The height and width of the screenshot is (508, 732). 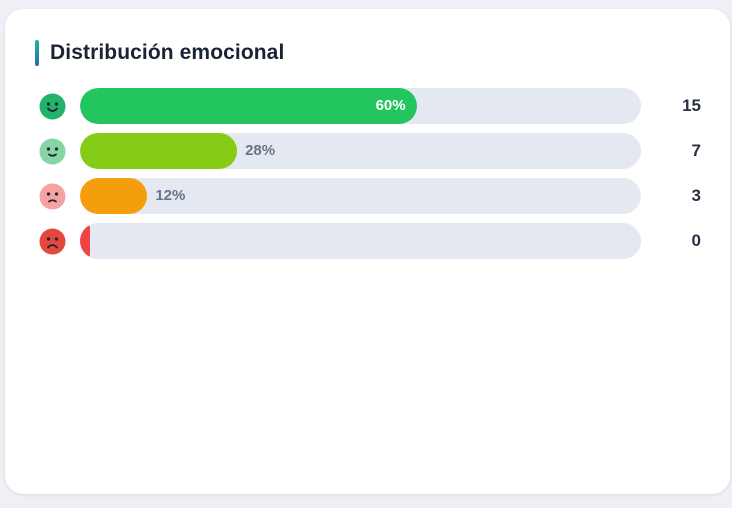 I want to click on bar-muy-triste, so click(x=85, y=241).